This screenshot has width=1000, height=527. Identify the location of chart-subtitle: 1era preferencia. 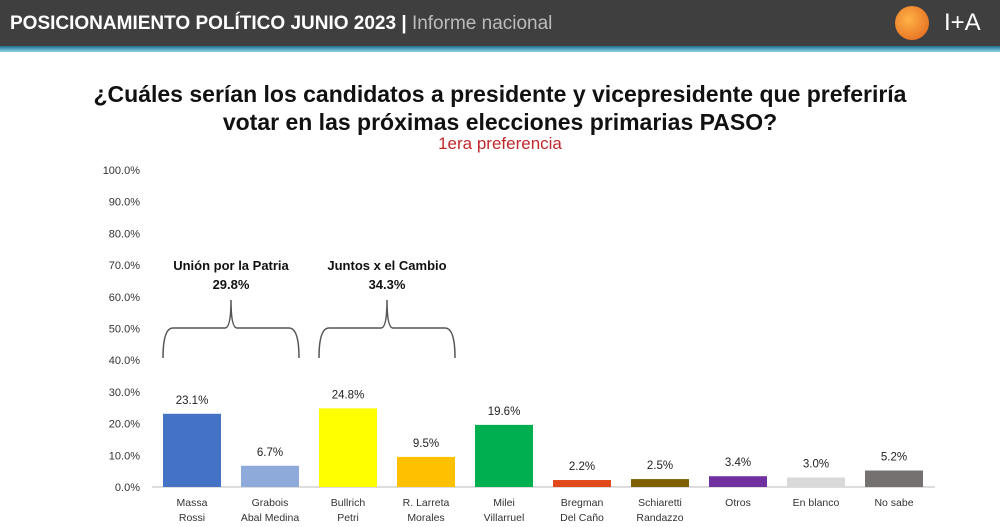
(500, 143).